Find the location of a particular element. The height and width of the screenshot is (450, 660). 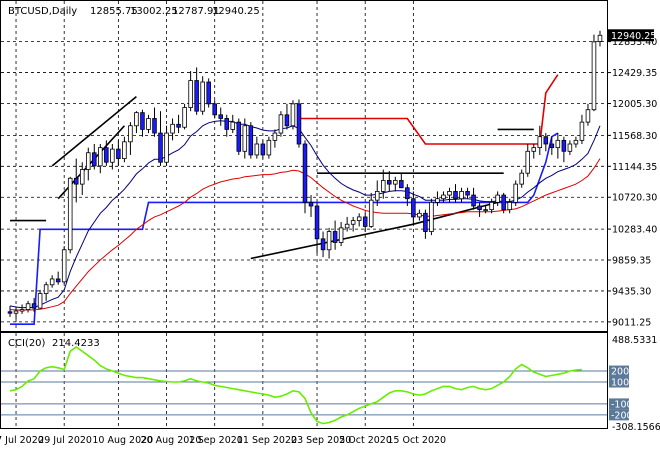

y-tick-label: 10720.30 is located at coordinates (634, 198).